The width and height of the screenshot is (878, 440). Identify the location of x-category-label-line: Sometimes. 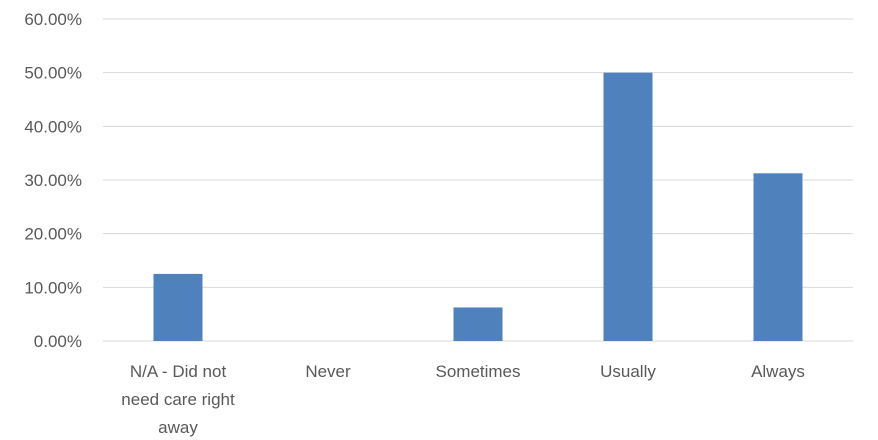
(477, 371).